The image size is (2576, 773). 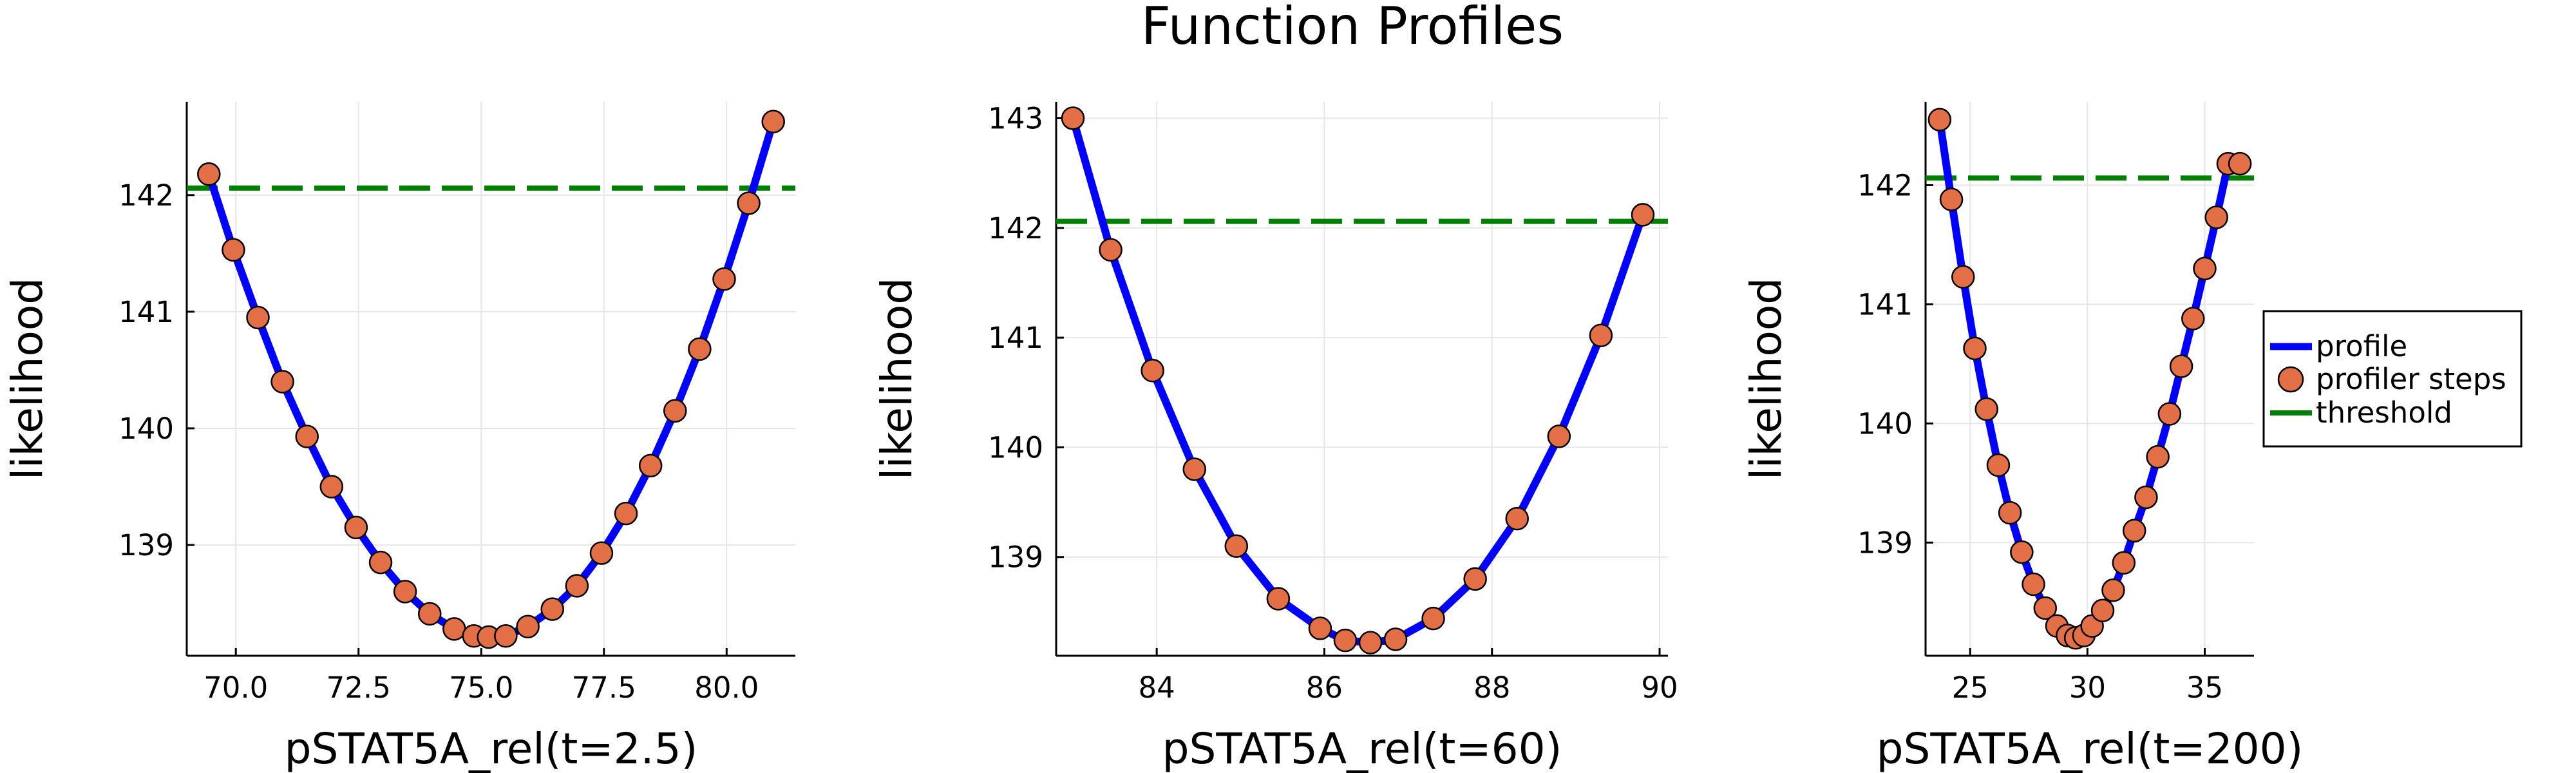 What do you see at coordinates (1157, 688) in the screenshot?
I see `x-tick-label: 84` at bounding box center [1157, 688].